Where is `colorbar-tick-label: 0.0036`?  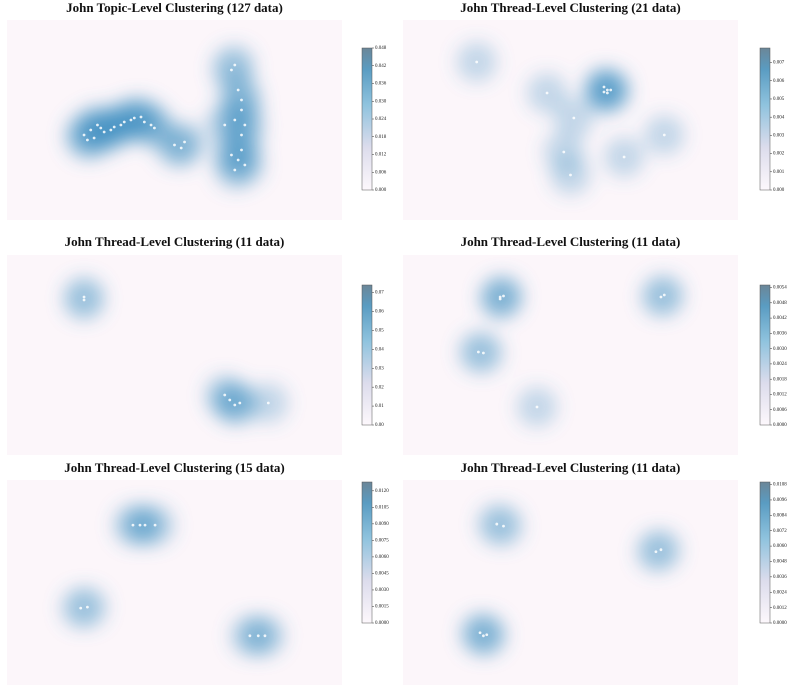 colorbar-tick-label: 0.0036 is located at coordinates (780, 334).